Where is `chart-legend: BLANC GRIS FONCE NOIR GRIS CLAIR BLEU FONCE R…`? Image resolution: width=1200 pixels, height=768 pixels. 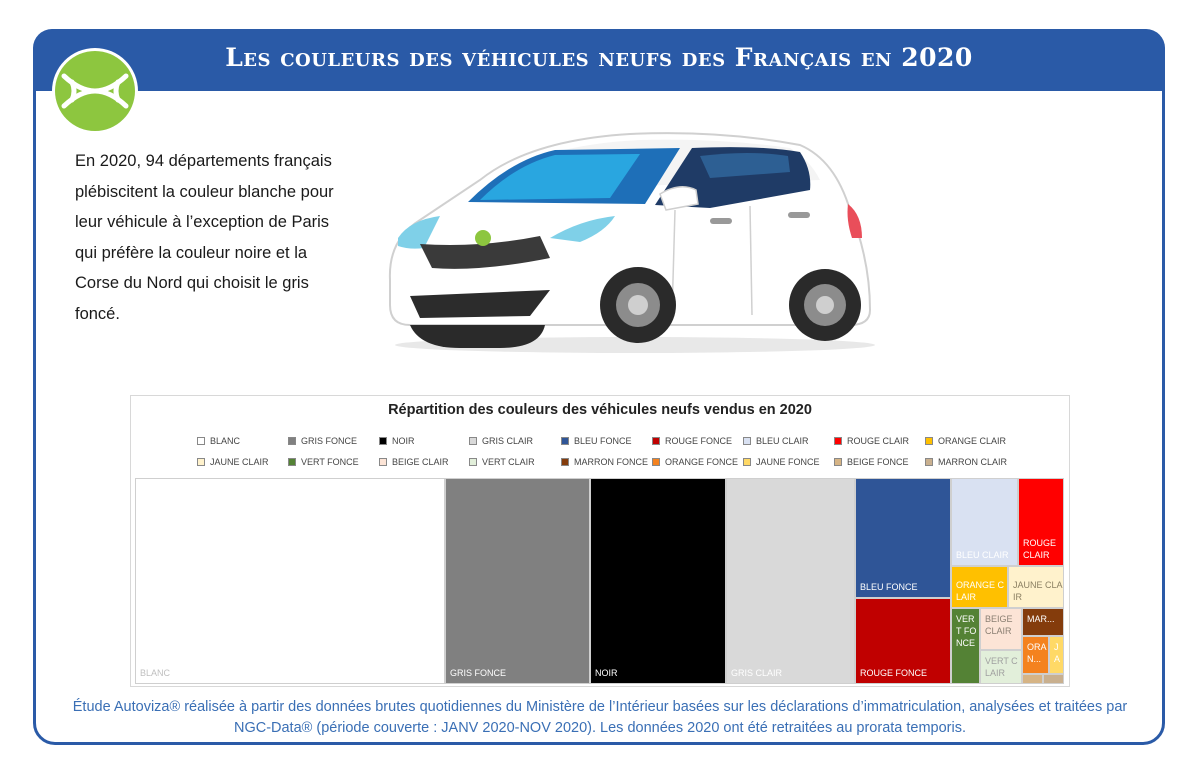
chart-legend: BLANC GRIS FONCE NOIR GRIS CLAIR BLEU FONCE R… is located at coordinates (600, 436).